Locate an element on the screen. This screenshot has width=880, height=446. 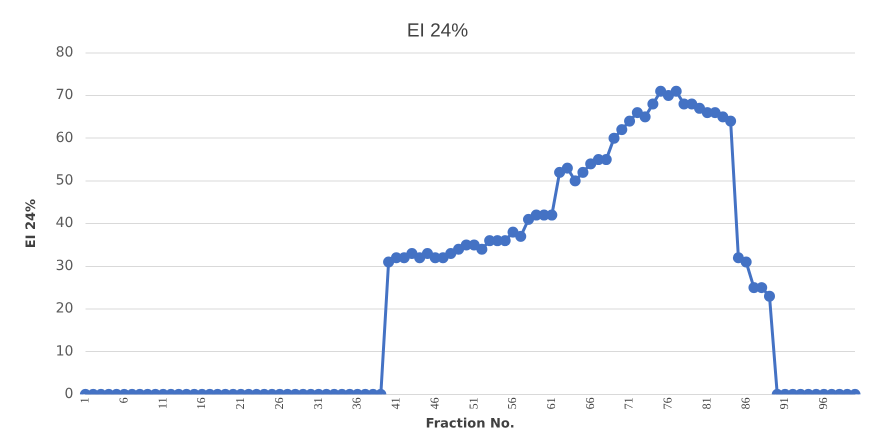
y-tick-label: 10 is located at coordinates (65, 351).